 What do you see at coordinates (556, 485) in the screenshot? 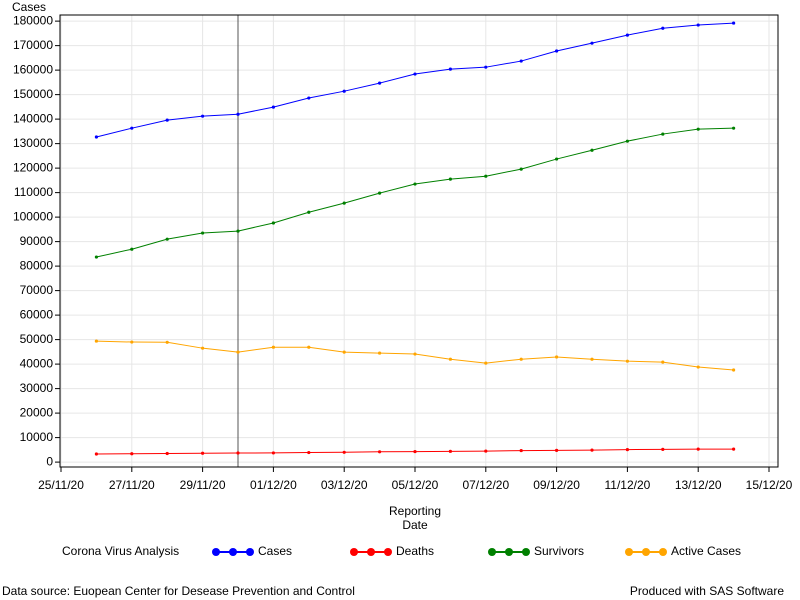
I see `x-tick-label: 09/12/20` at bounding box center [556, 485].